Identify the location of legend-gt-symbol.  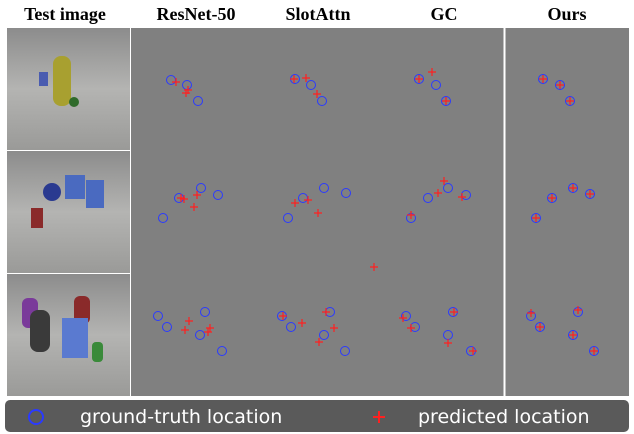
(36, 417).